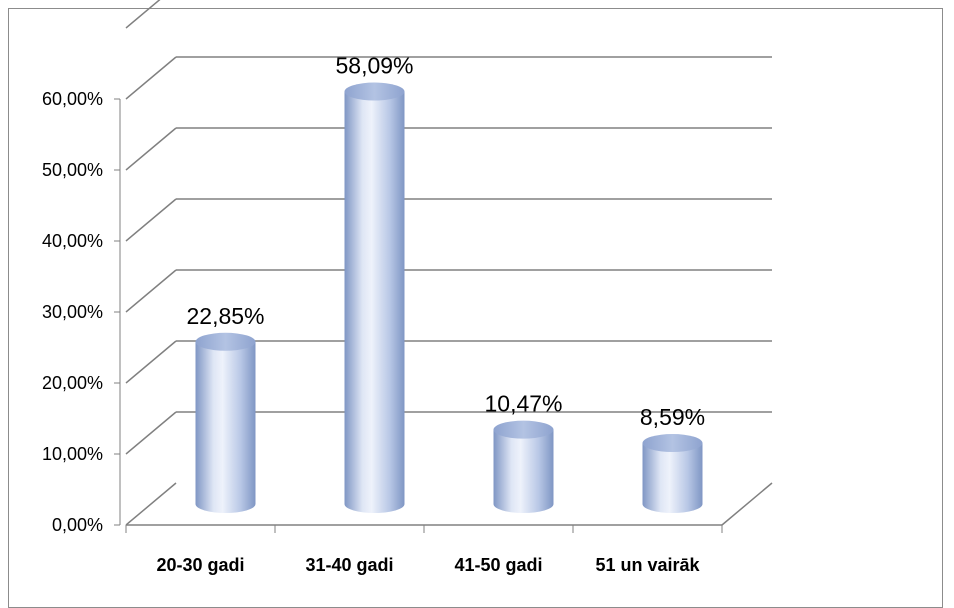  I want to click on x-category-label: 20-30 gadi, so click(200, 565).